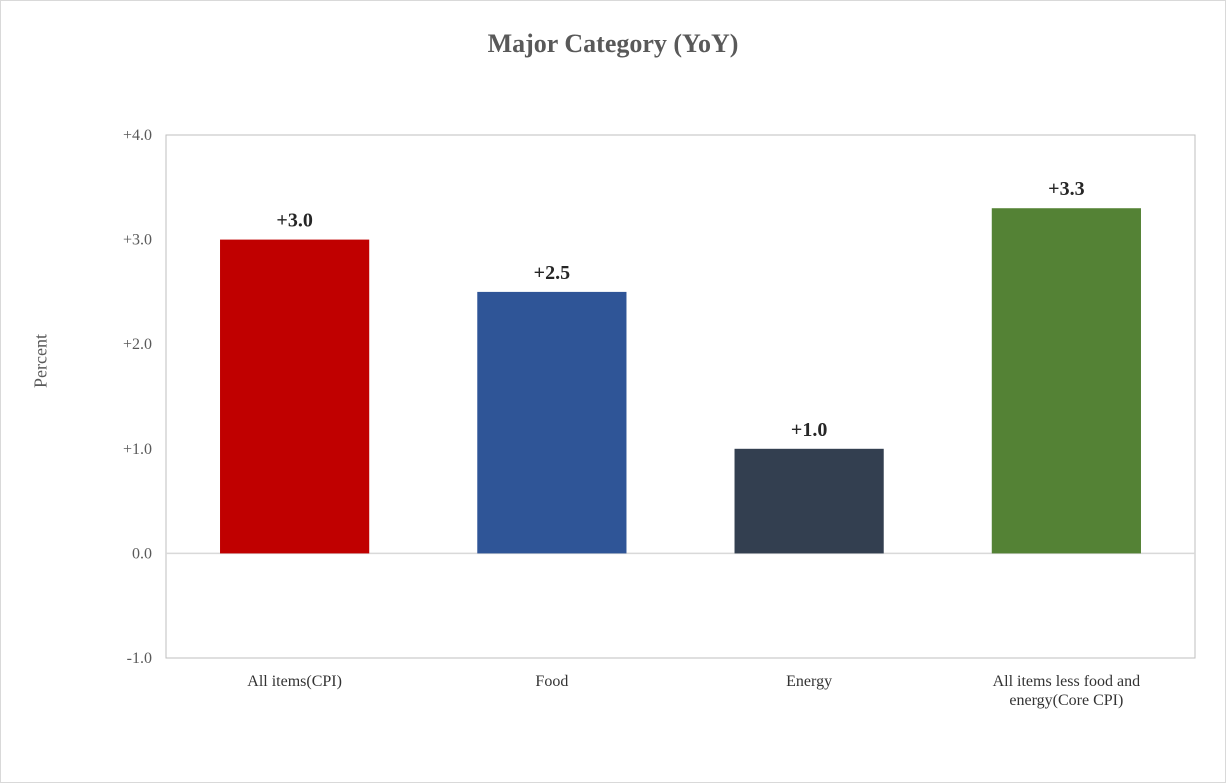 This screenshot has width=1226, height=783. What do you see at coordinates (809, 681) in the screenshot?
I see `x-category-label: Energy` at bounding box center [809, 681].